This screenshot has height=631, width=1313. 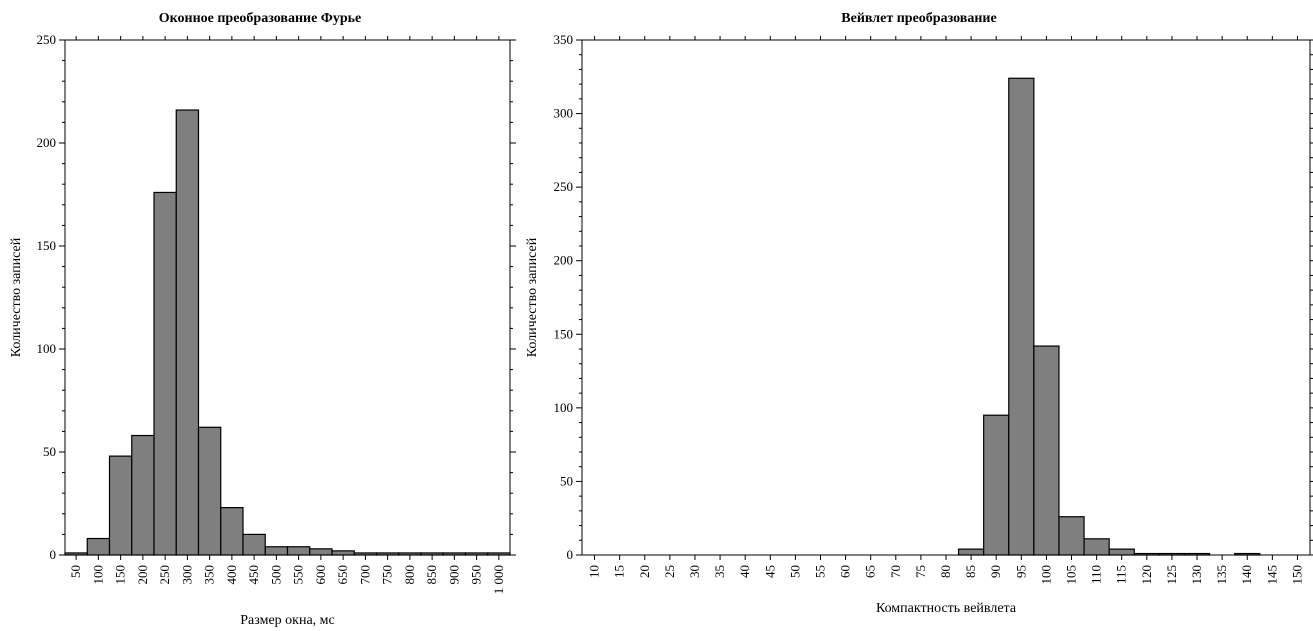 What do you see at coordinates (387, 575) in the screenshot?
I see `x-tick-label: 750` at bounding box center [387, 575].